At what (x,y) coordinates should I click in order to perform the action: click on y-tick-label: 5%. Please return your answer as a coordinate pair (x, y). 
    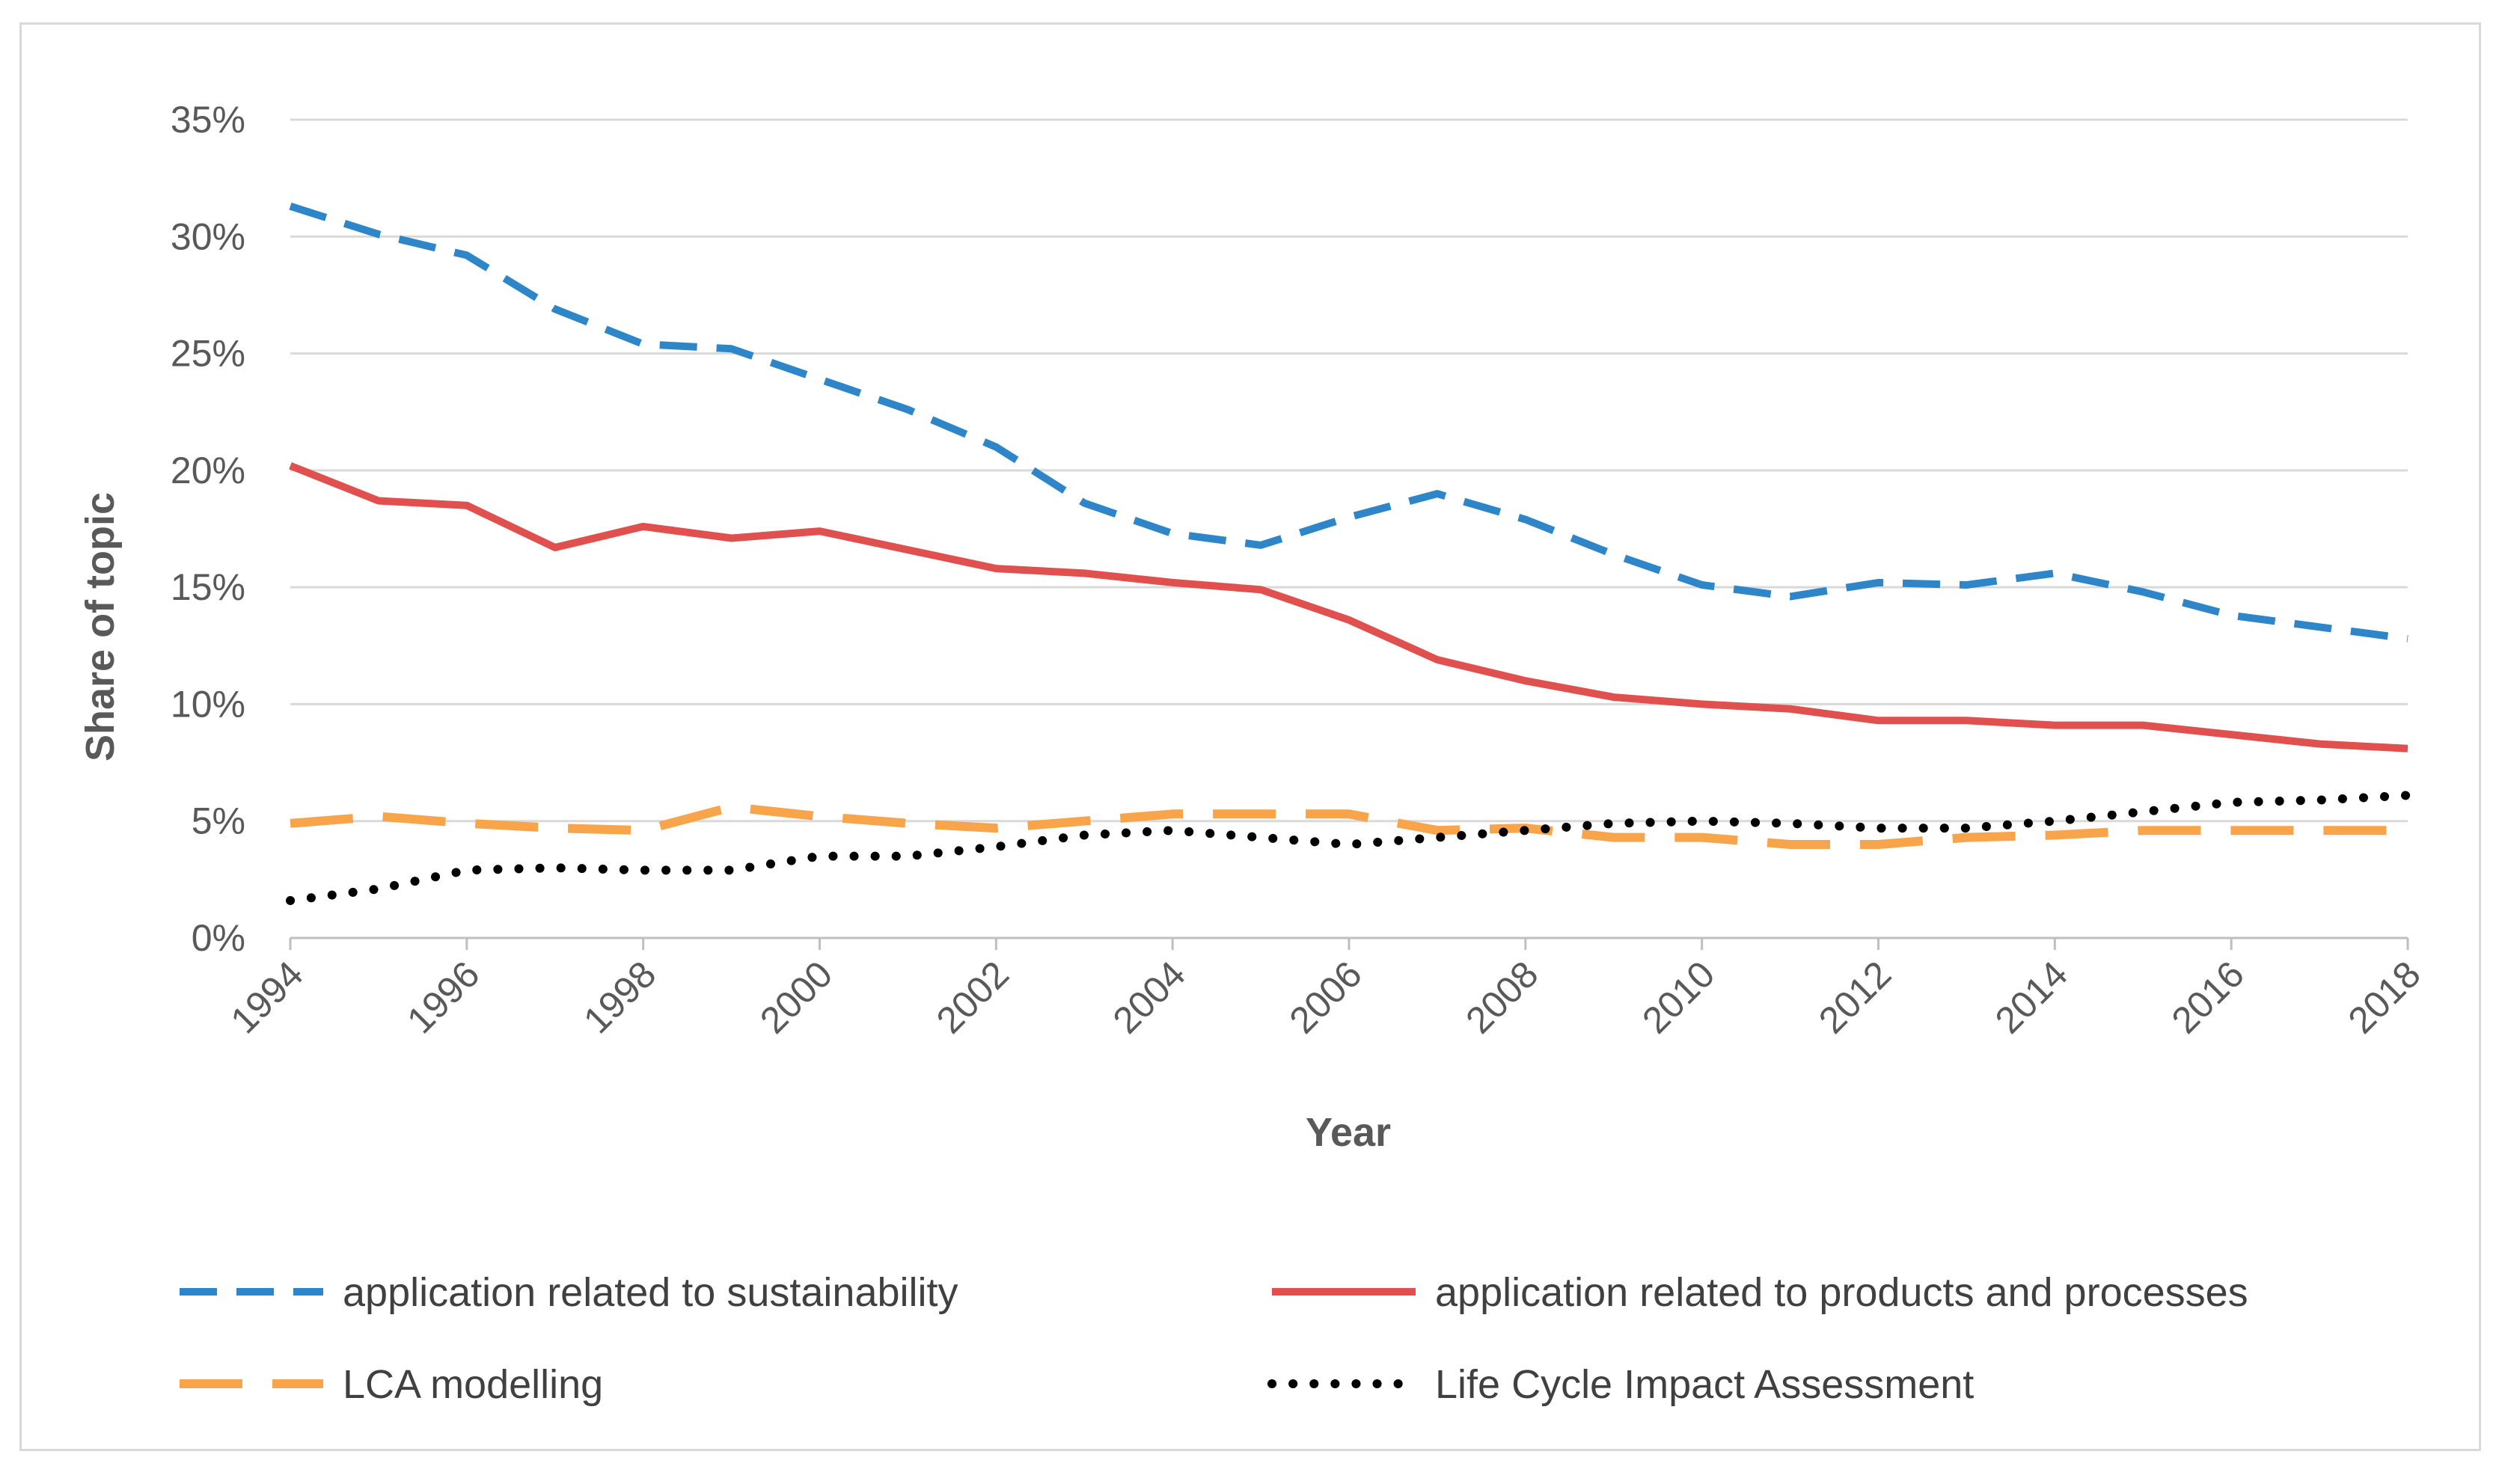
    Looking at the image, I should click on (218, 821).